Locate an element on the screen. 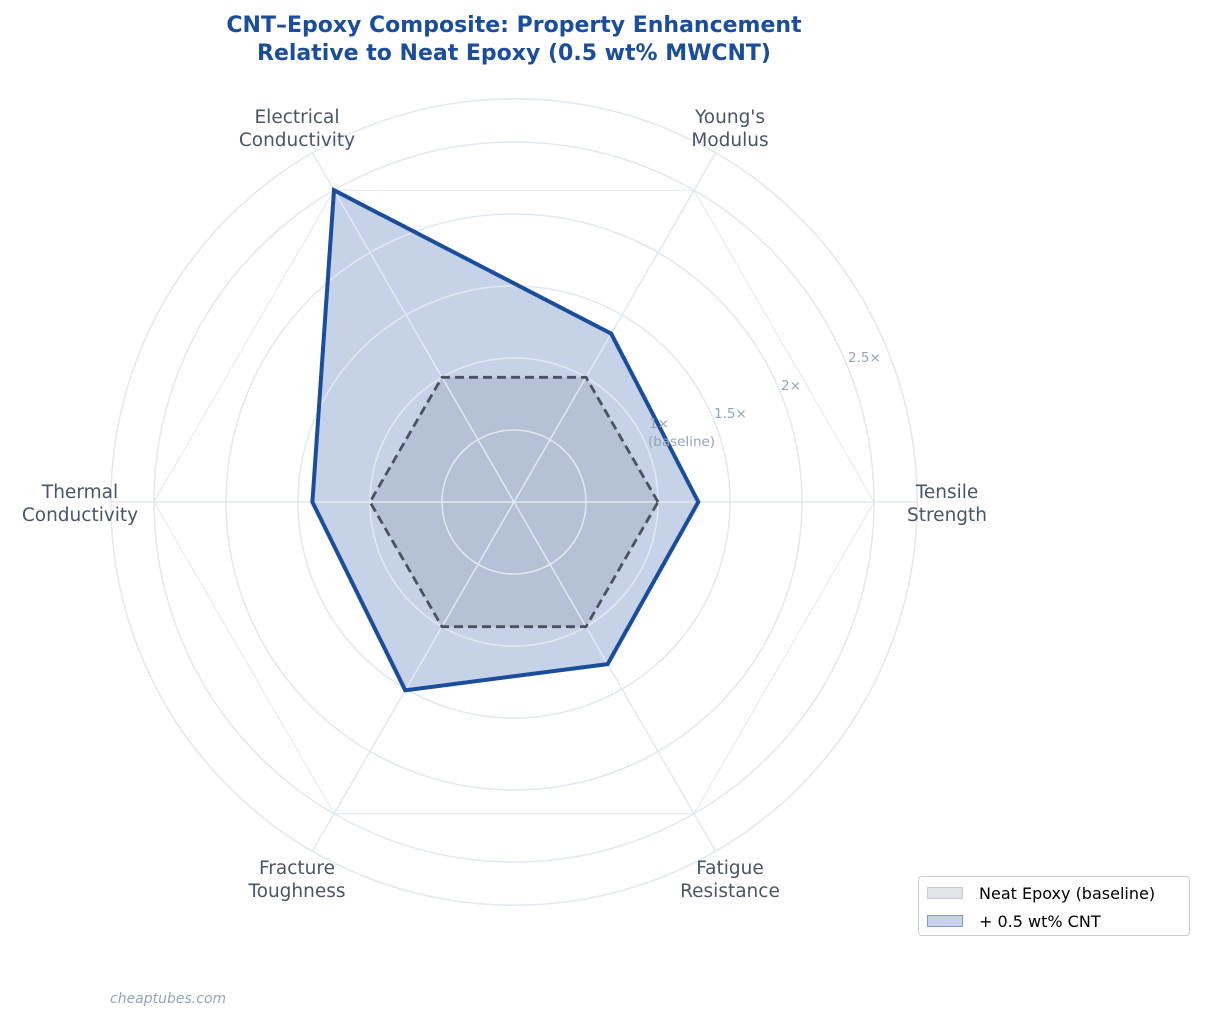 This screenshot has width=1206, height=1022. legend-item-baseline: Neat Epoxy (baseline) is located at coordinates (1041, 893).